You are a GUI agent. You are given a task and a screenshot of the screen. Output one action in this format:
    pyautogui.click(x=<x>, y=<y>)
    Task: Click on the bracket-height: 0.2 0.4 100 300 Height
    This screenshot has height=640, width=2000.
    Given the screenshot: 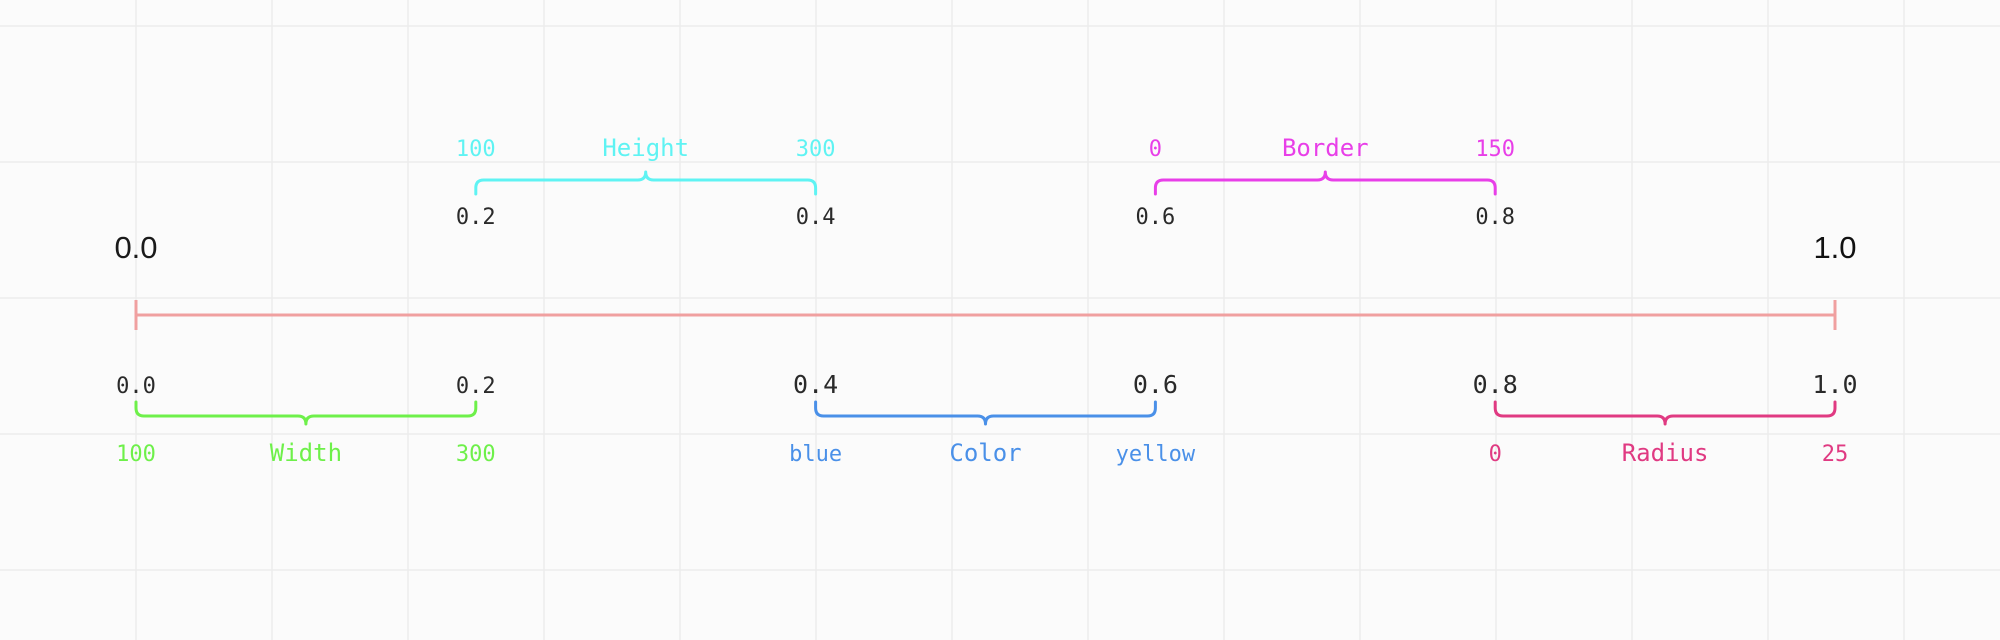 What is the action you would take?
    pyautogui.click(x=646, y=182)
    